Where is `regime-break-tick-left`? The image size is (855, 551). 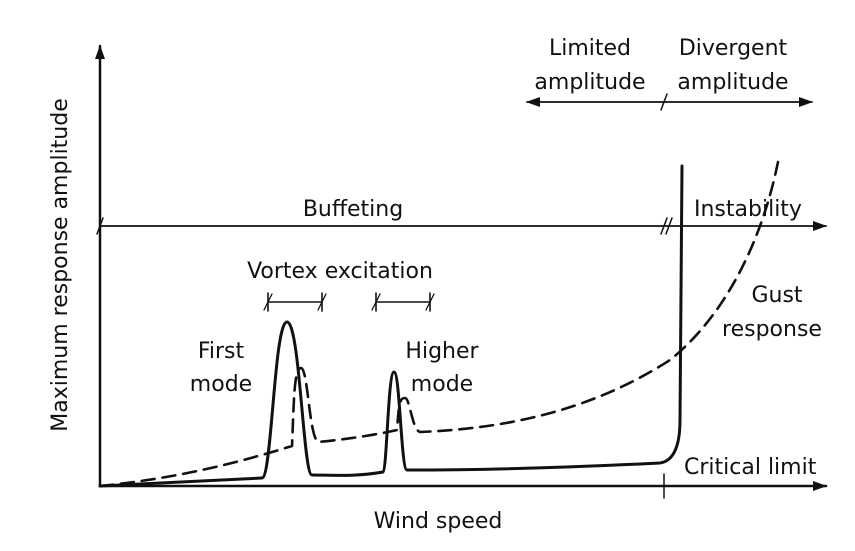 regime-break-tick-left is located at coordinates (100, 226).